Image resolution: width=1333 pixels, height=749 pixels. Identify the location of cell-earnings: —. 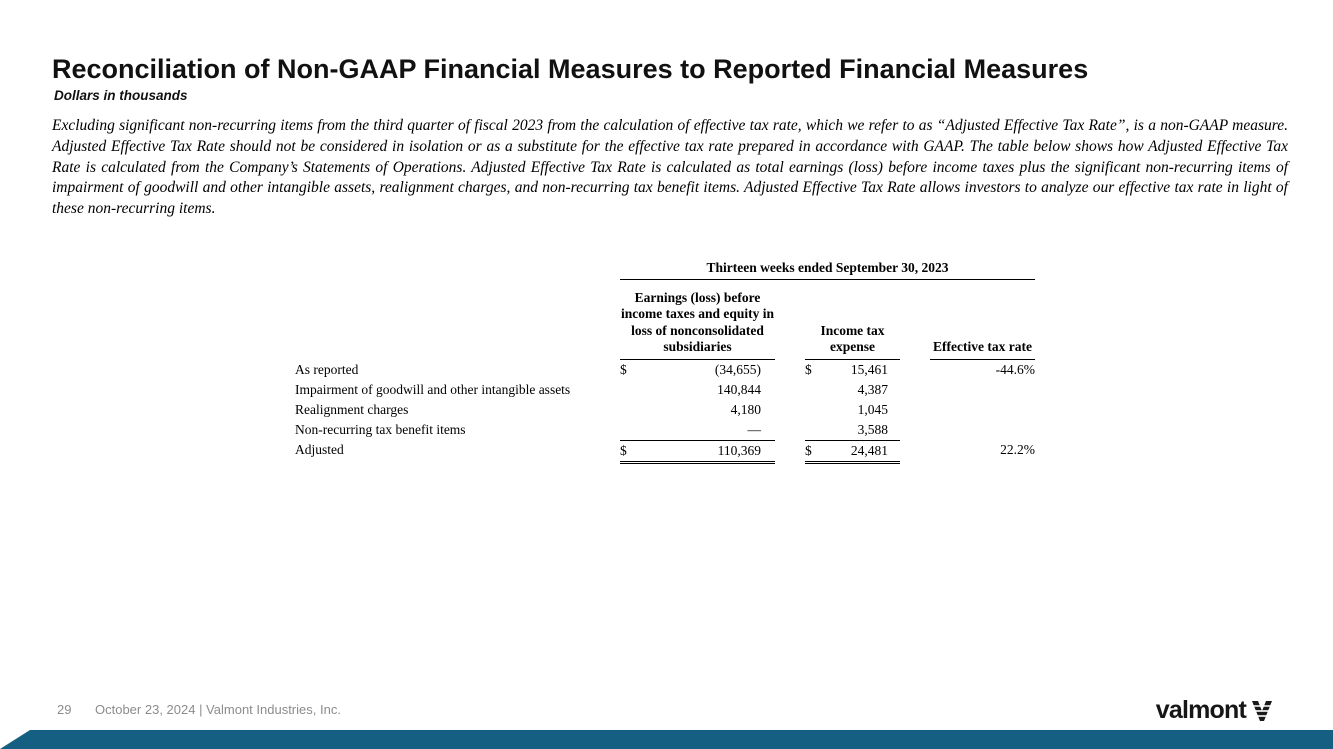
(697, 430).